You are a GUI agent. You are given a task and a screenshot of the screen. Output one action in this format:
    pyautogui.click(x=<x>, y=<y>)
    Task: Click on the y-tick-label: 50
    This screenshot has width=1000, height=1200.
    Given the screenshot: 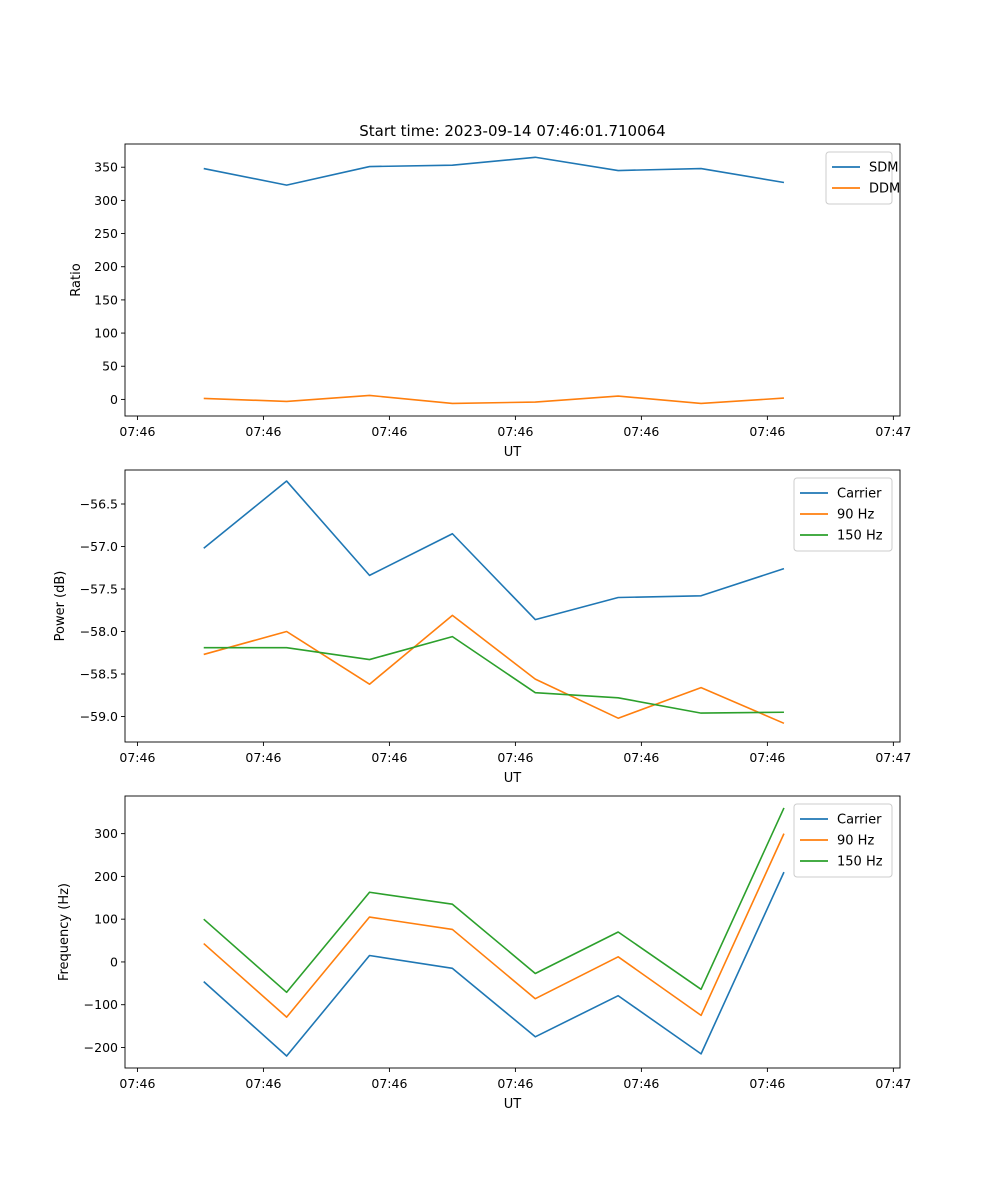 What is the action you would take?
    pyautogui.click(x=110, y=366)
    